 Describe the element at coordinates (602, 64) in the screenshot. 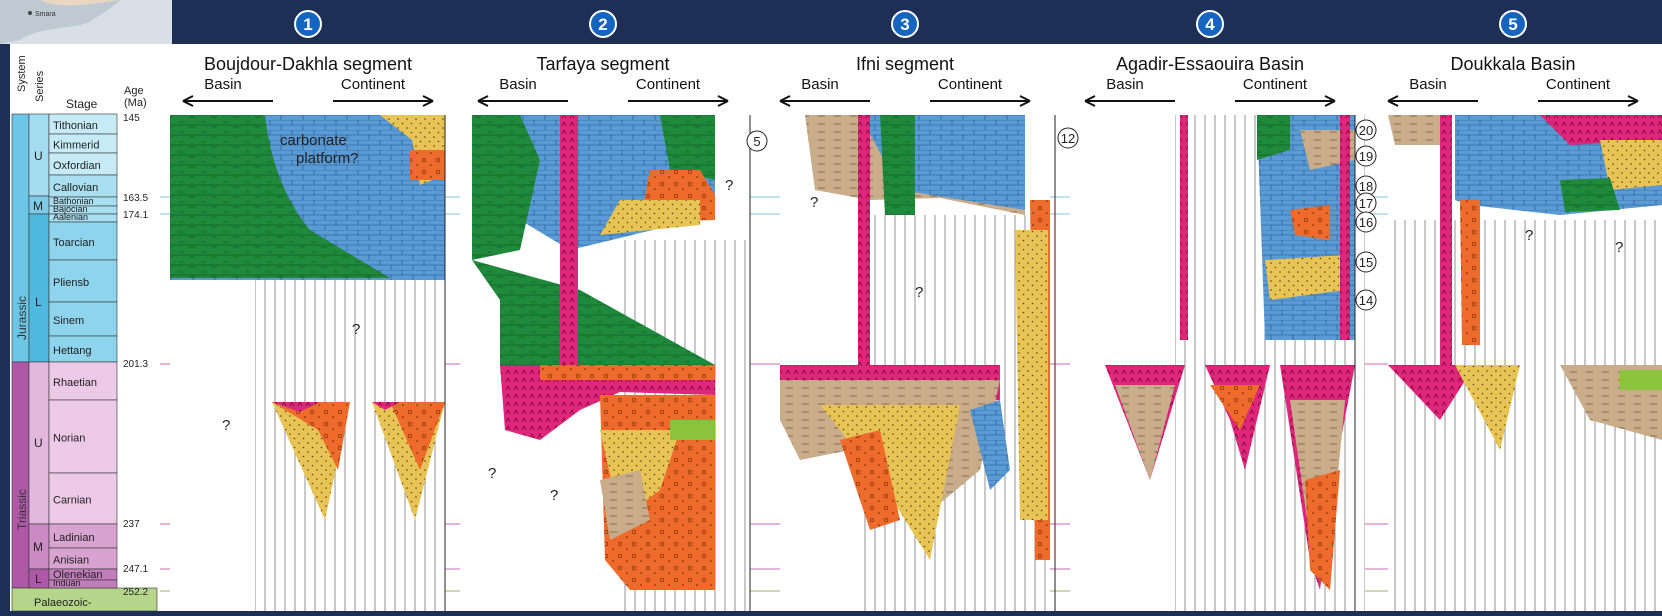

I see `column-title: Tarfaya segment` at that location.